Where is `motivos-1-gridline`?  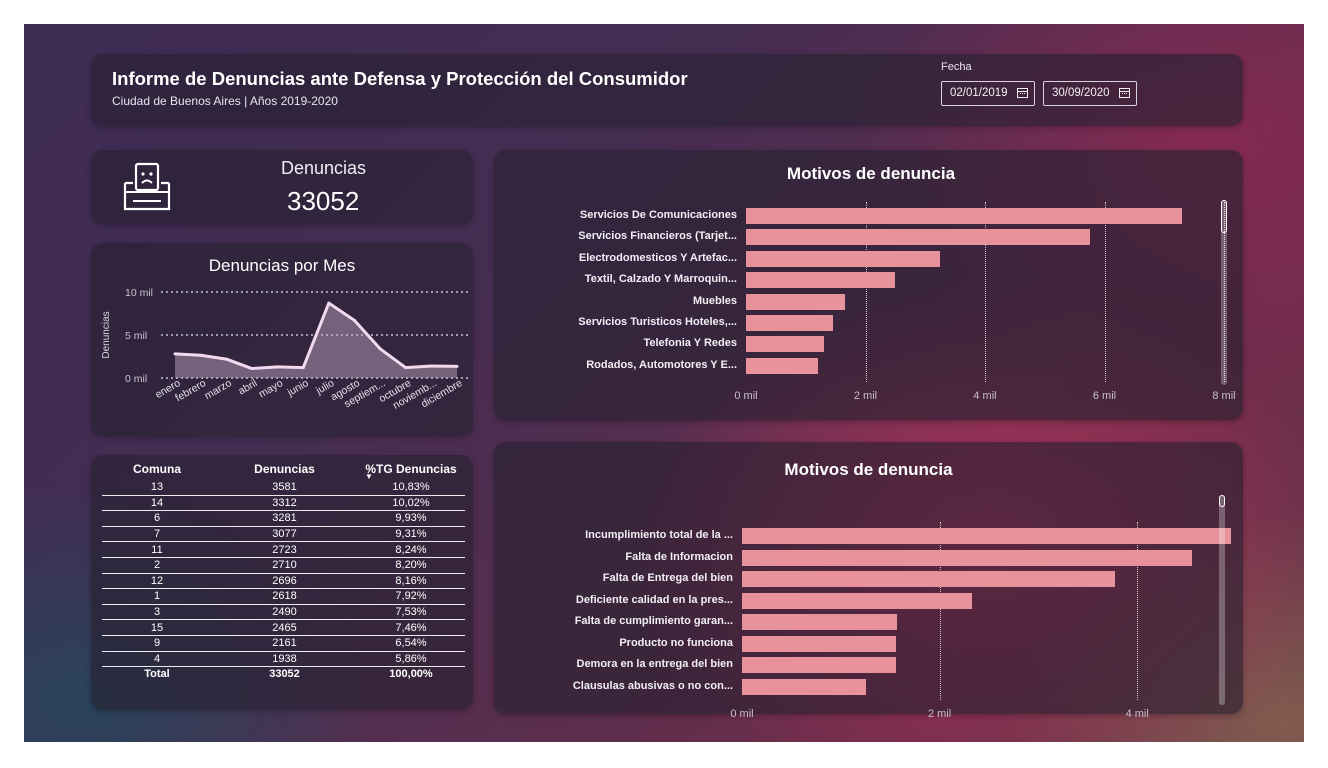
motivos-1-gridline is located at coordinates (1224, 292).